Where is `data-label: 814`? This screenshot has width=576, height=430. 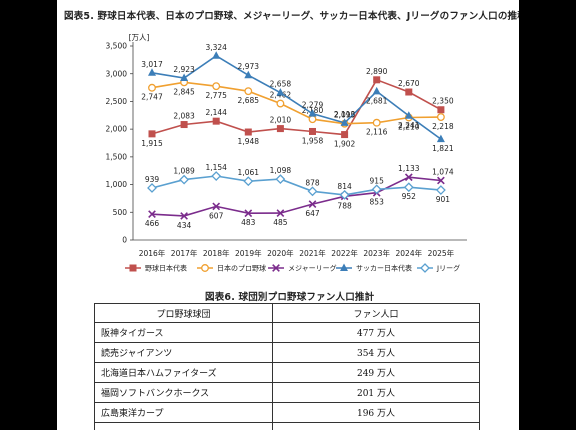 data-label: 814 is located at coordinates (344, 186).